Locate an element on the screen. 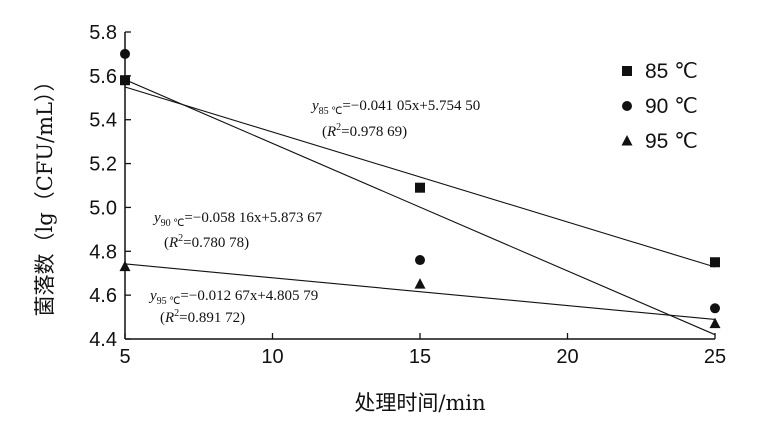 The width and height of the screenshot is (773, 432). equation-text: y95 ℃=−0.012 67x+4.805 79 is located at coordinates (233, 297).